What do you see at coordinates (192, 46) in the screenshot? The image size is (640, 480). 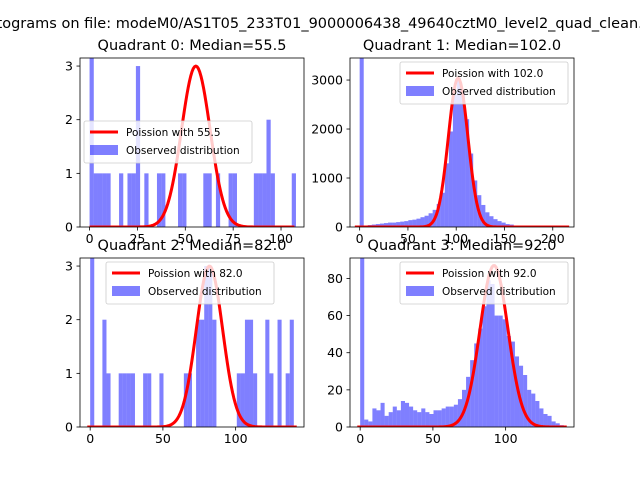 I see `subplot-title: Quadrant 0: Median=55.5` at bounding box center [192, 46].